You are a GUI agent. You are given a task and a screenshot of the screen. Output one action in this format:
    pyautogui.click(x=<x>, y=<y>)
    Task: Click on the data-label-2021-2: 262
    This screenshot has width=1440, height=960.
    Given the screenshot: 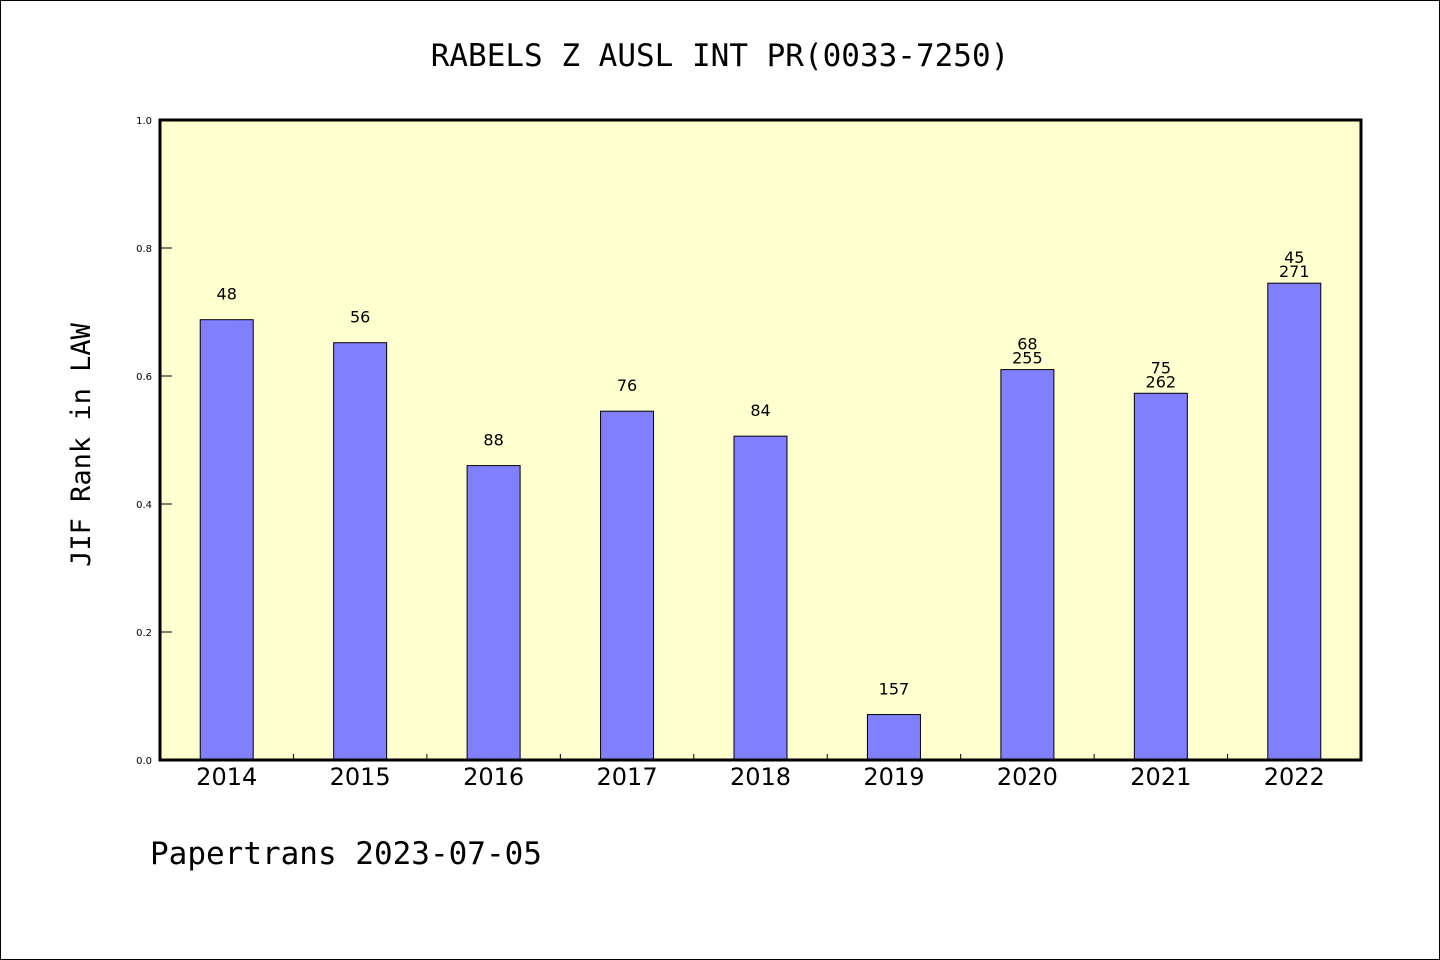 What is the action you would take?
    pyautogui.click(x=1161, y=381)
    